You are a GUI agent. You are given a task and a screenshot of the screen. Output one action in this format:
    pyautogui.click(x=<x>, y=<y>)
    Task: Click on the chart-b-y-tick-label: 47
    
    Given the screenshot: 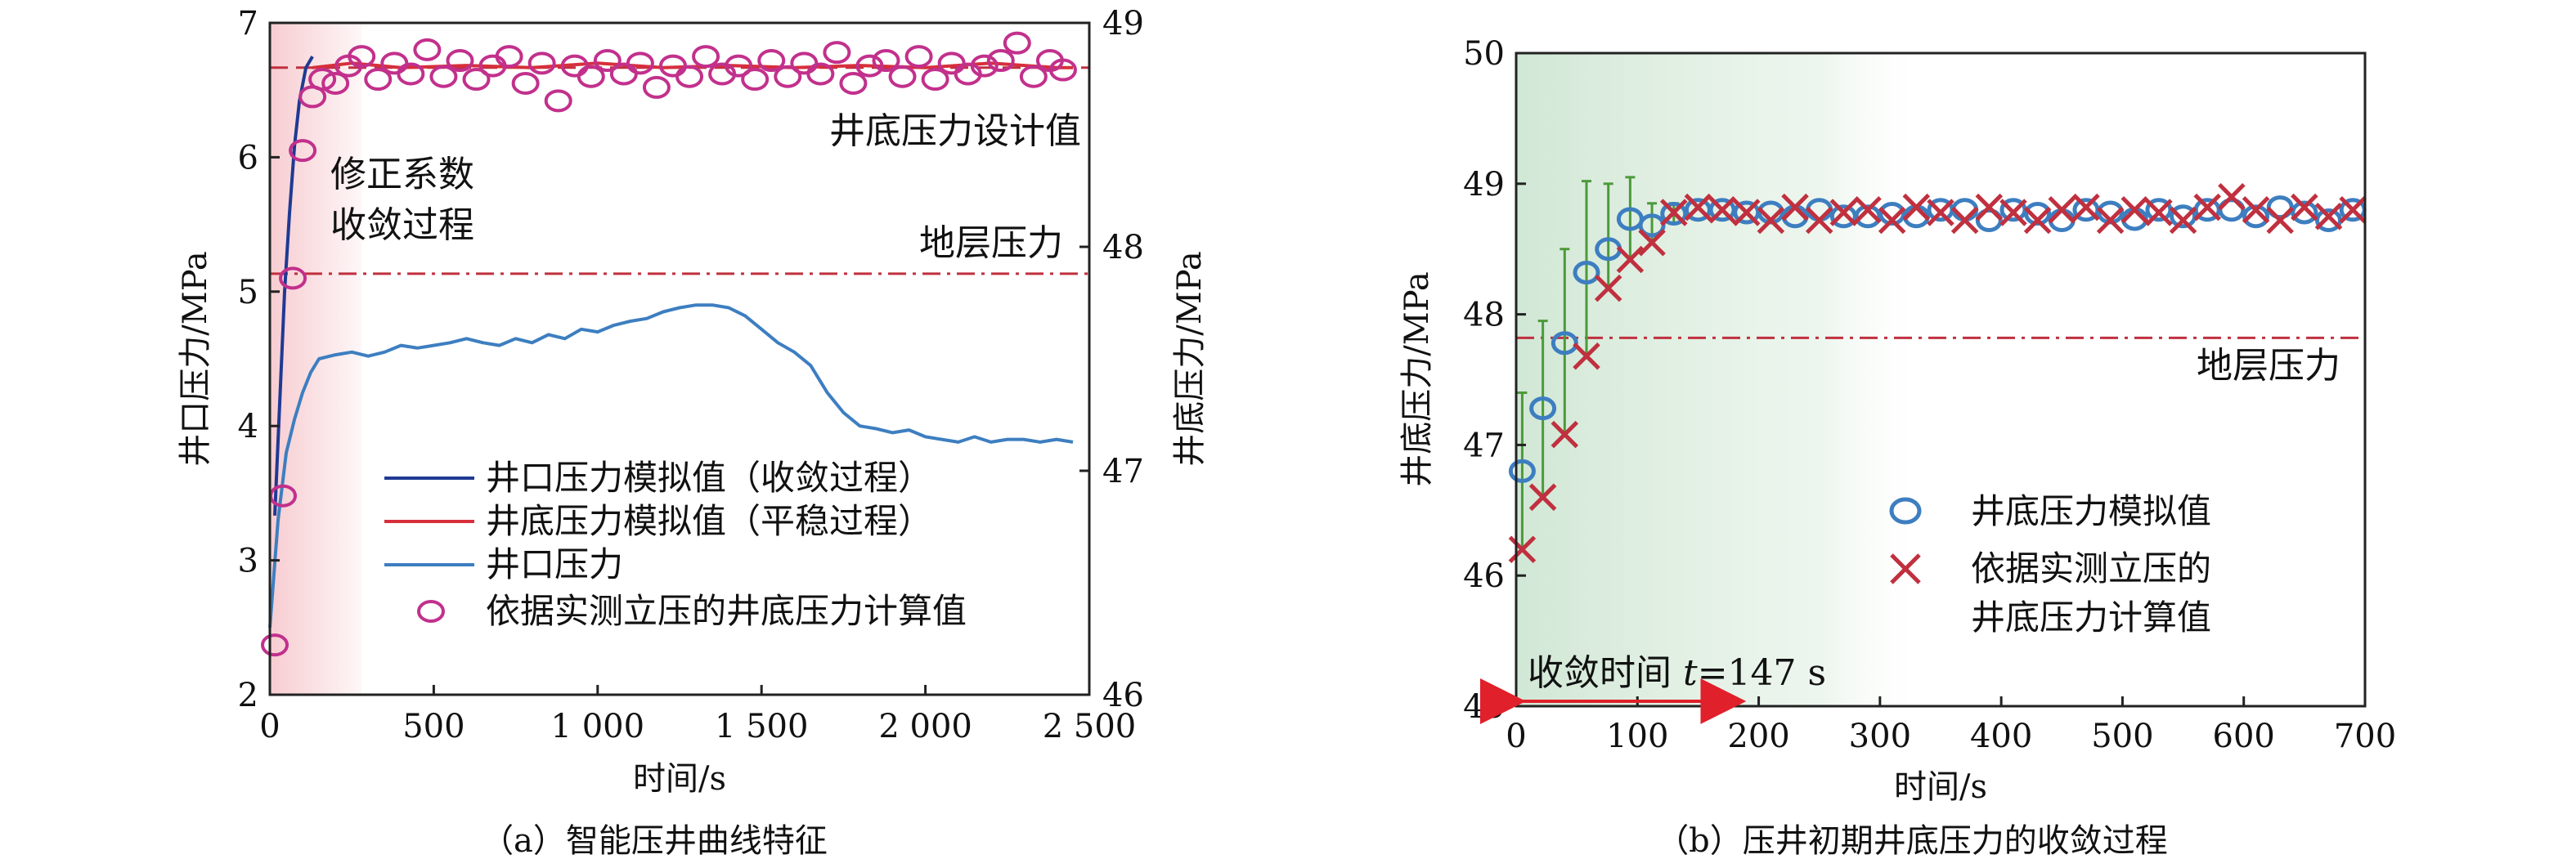 What is the action you would take?
    pyautogui.click(x=1484, y=445)
    